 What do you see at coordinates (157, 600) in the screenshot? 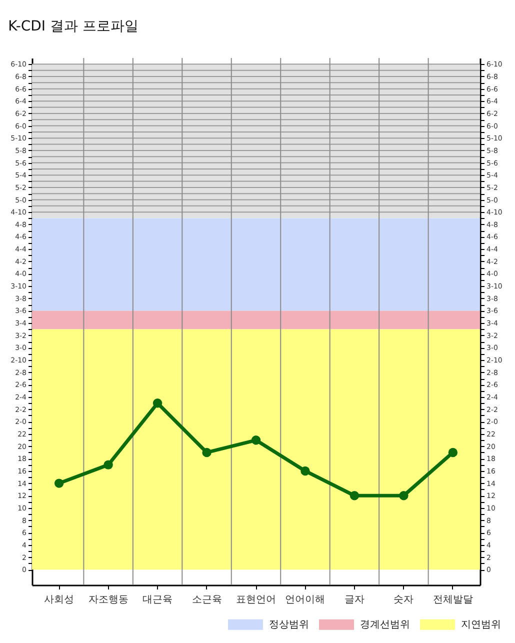
I see `x-tick-label: 대근육` at bounding box center [157, 600].